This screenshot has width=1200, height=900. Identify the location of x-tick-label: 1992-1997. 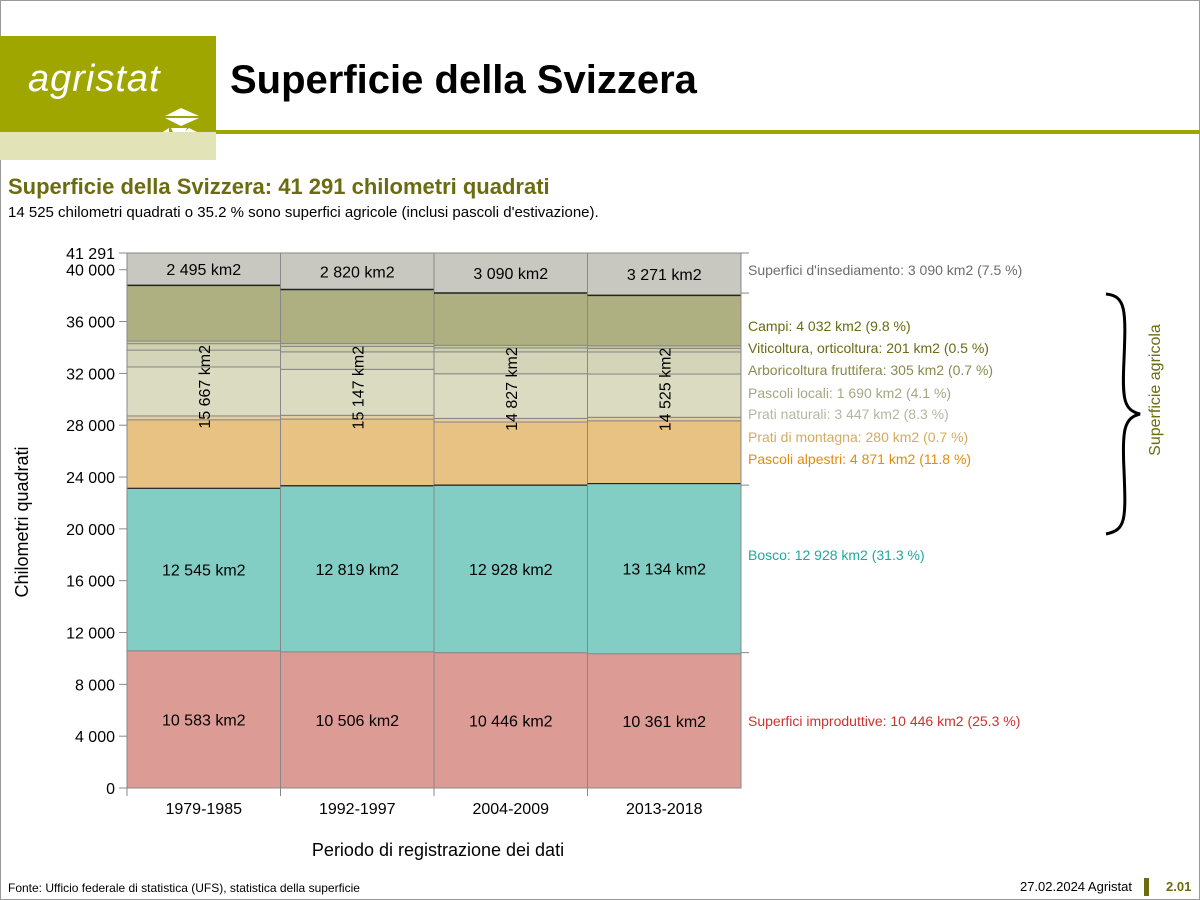
(357, 809).